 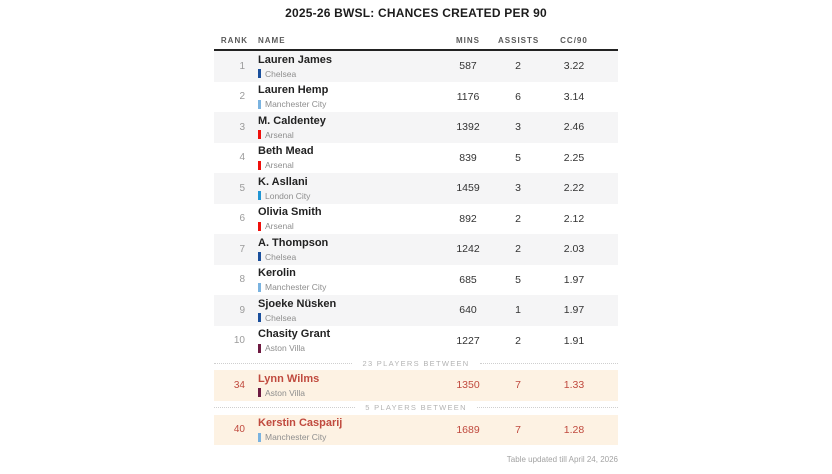 I want to click on mins-cell: 1689, so click(x=468, y=429).